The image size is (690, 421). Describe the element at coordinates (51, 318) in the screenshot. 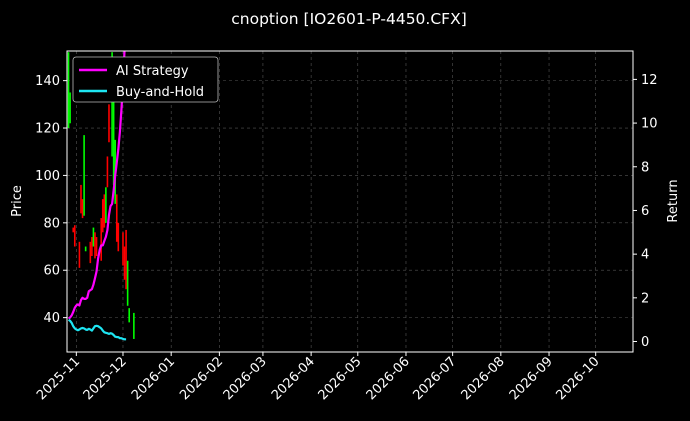

I see `y-tick-label: 40` at that location.